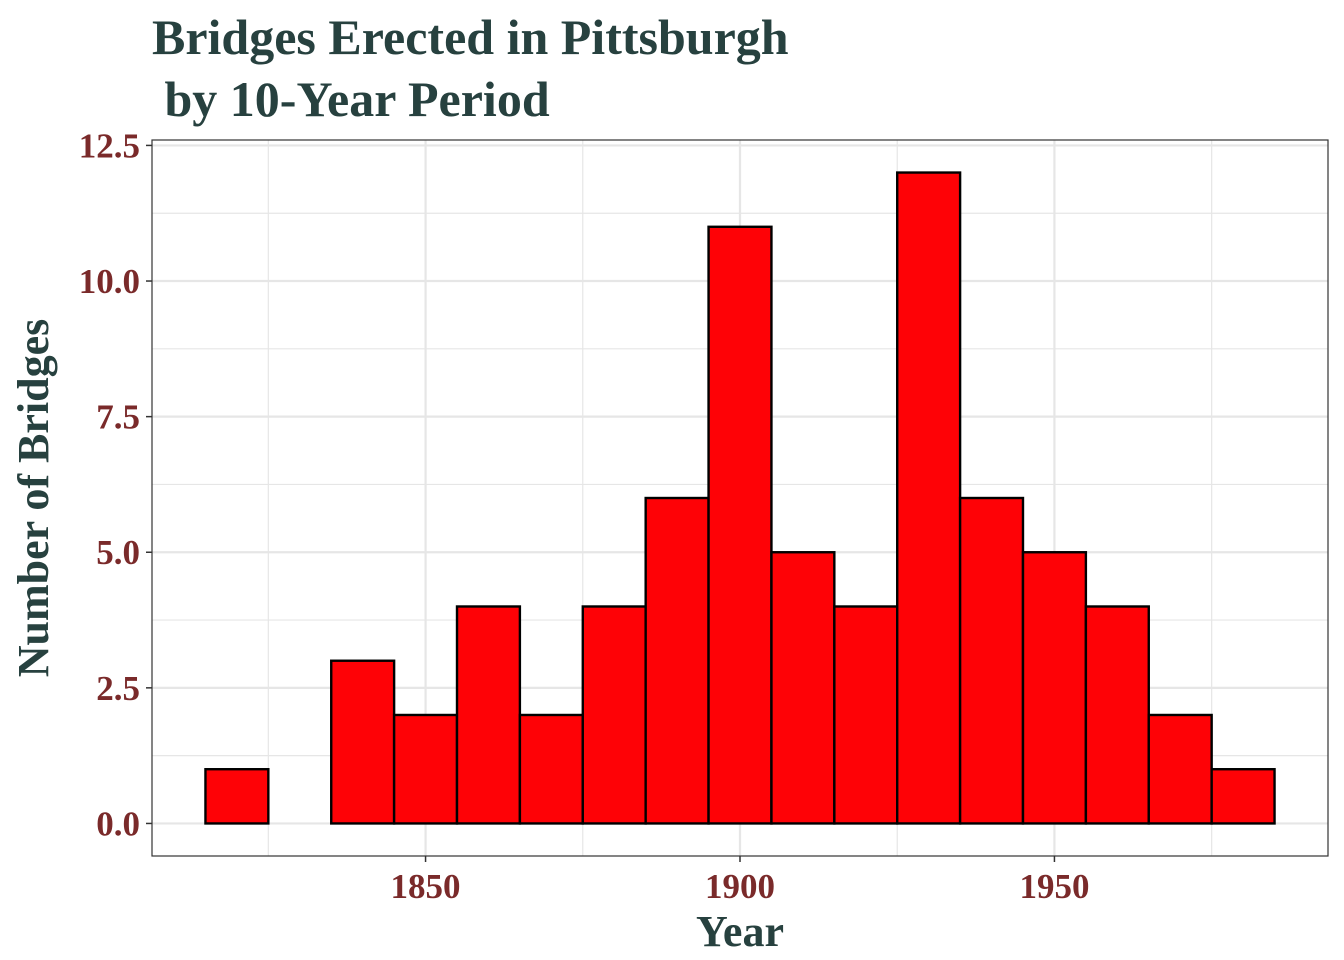 The height and width of the screenshot is (960, 1344). What do you see at coordinates (118, 552) in the screenshot?
I see `y-tick-label: 5.0` at bounding box center [118, 552].